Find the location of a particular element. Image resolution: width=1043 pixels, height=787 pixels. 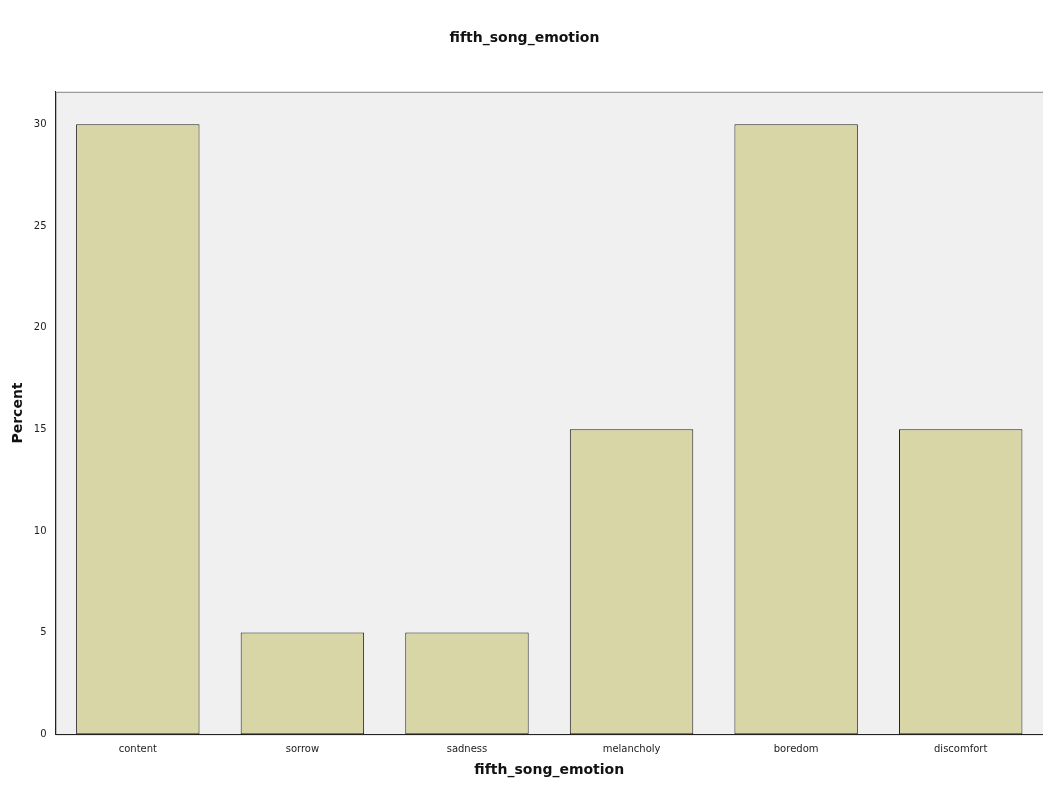

chart-title: fifth_song_emotion is located at coordinates (524, 38).